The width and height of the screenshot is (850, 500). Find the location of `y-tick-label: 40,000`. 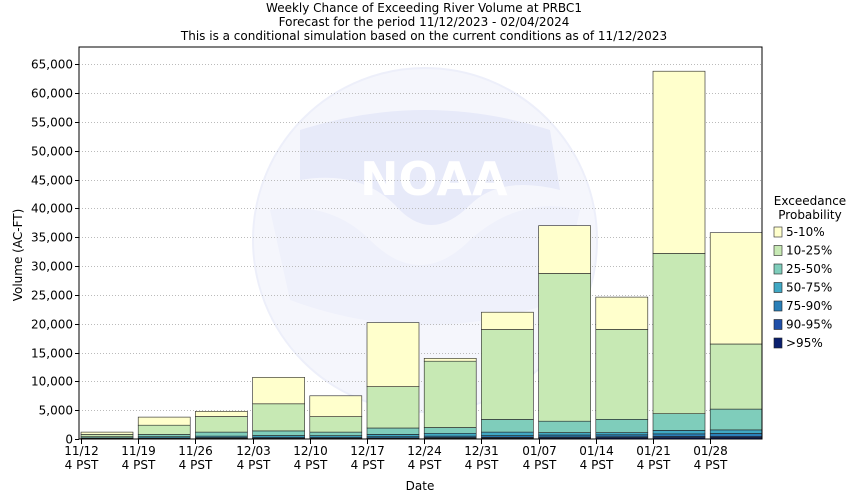

y-tick-label: 40,000 is located at coordinates (52, 209).